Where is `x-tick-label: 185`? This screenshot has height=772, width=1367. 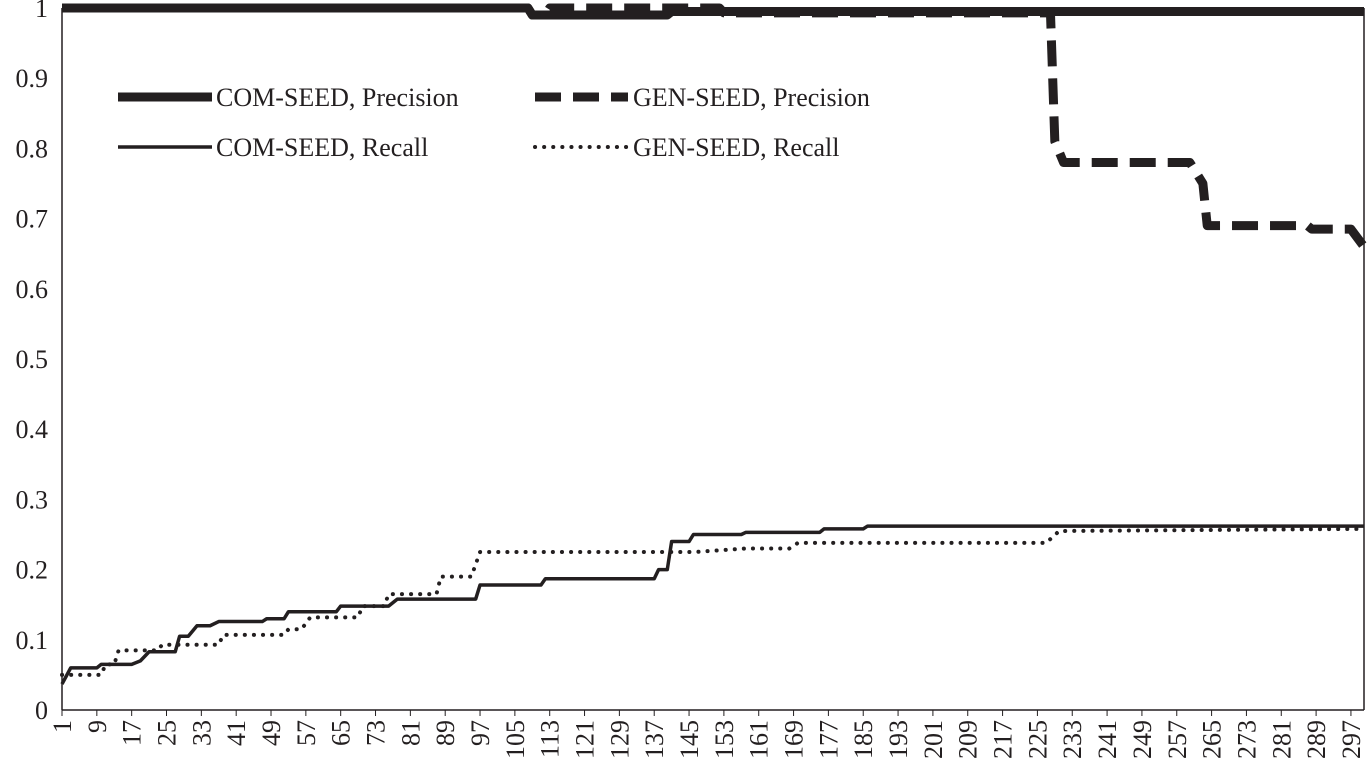
x-tick-label: 185 is located at coordinates (863, 739).